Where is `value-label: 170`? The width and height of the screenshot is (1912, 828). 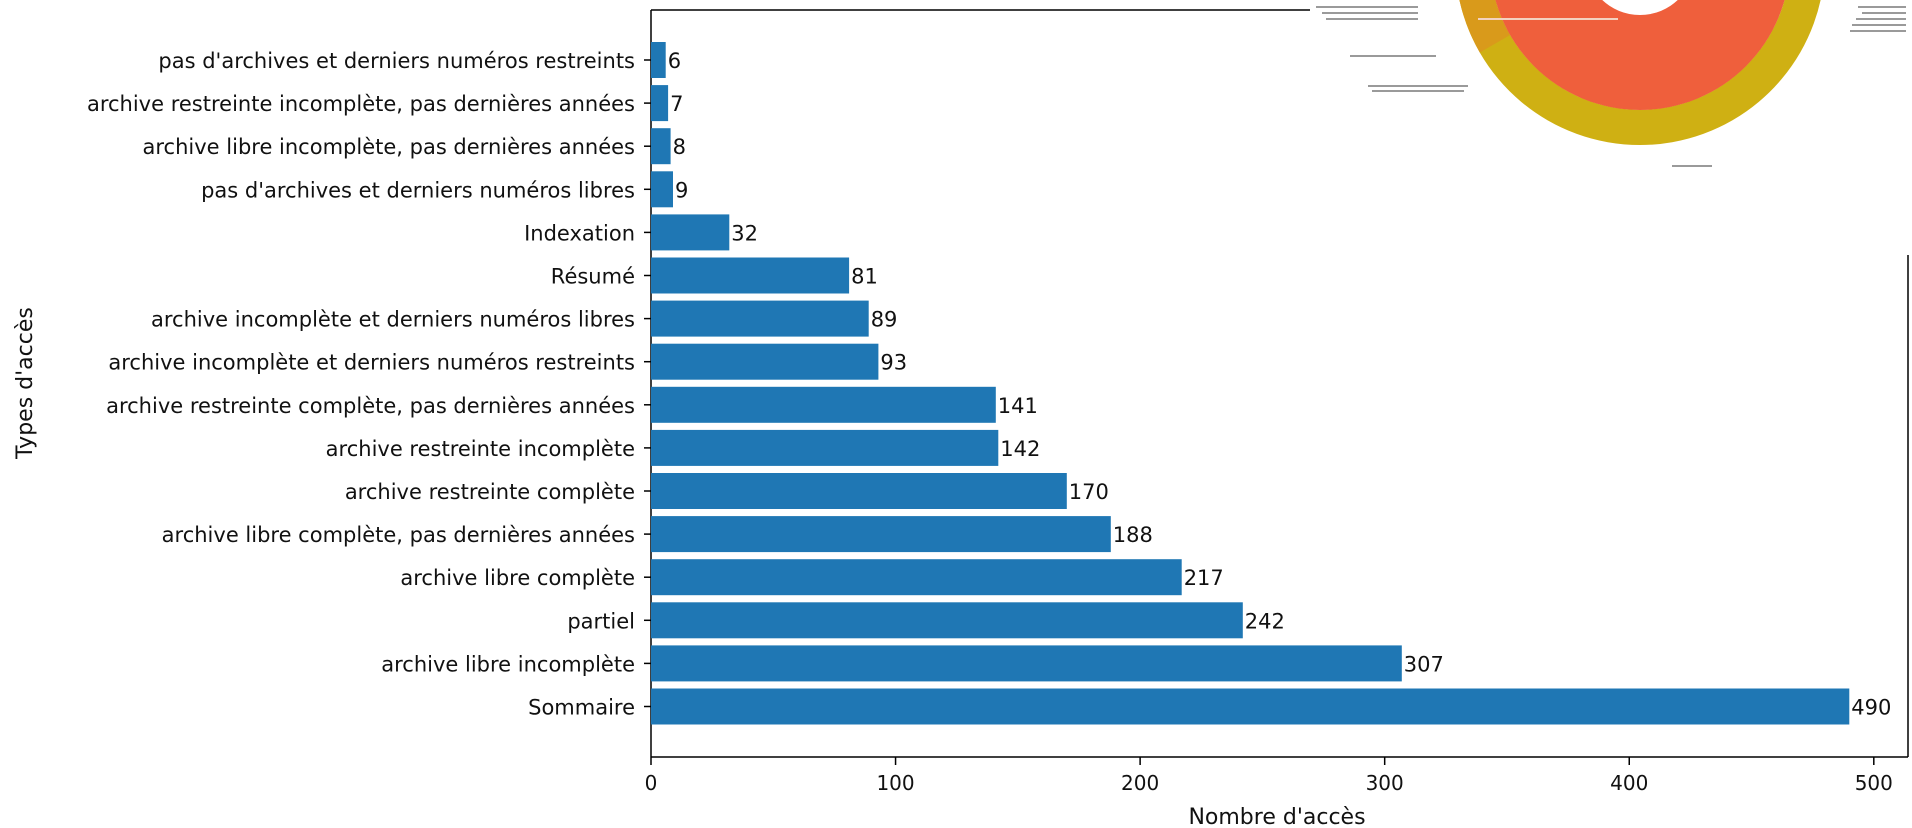
value-label: 170 is located at coordinates (1089, 492).